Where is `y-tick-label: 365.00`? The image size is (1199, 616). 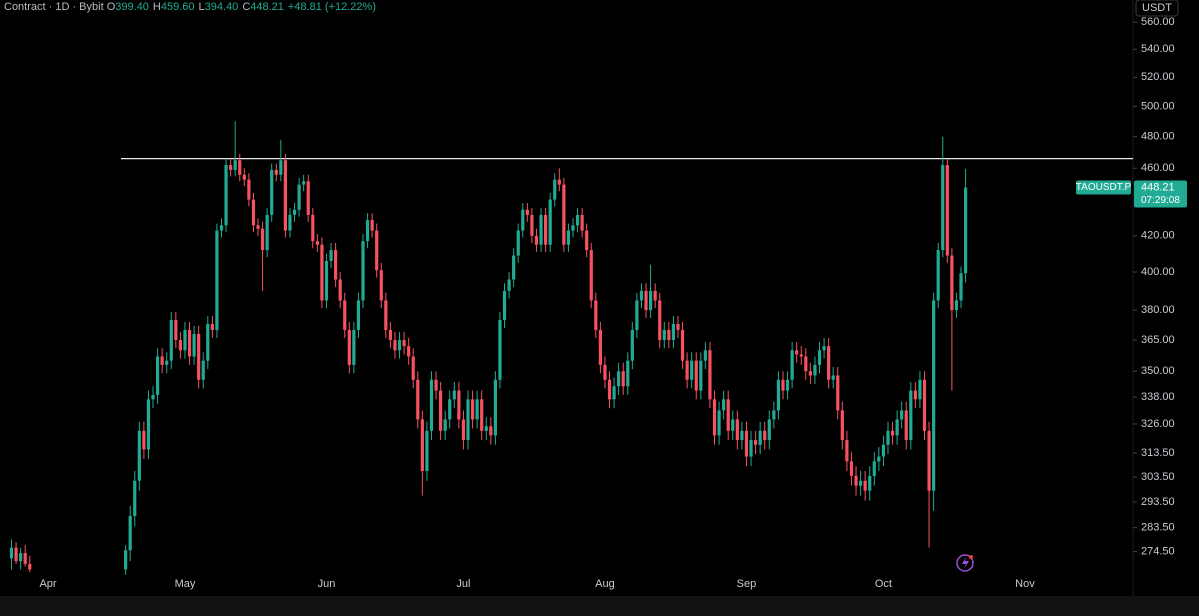
y-tick-label: 365.00 is located at coordinates (1158, 340).